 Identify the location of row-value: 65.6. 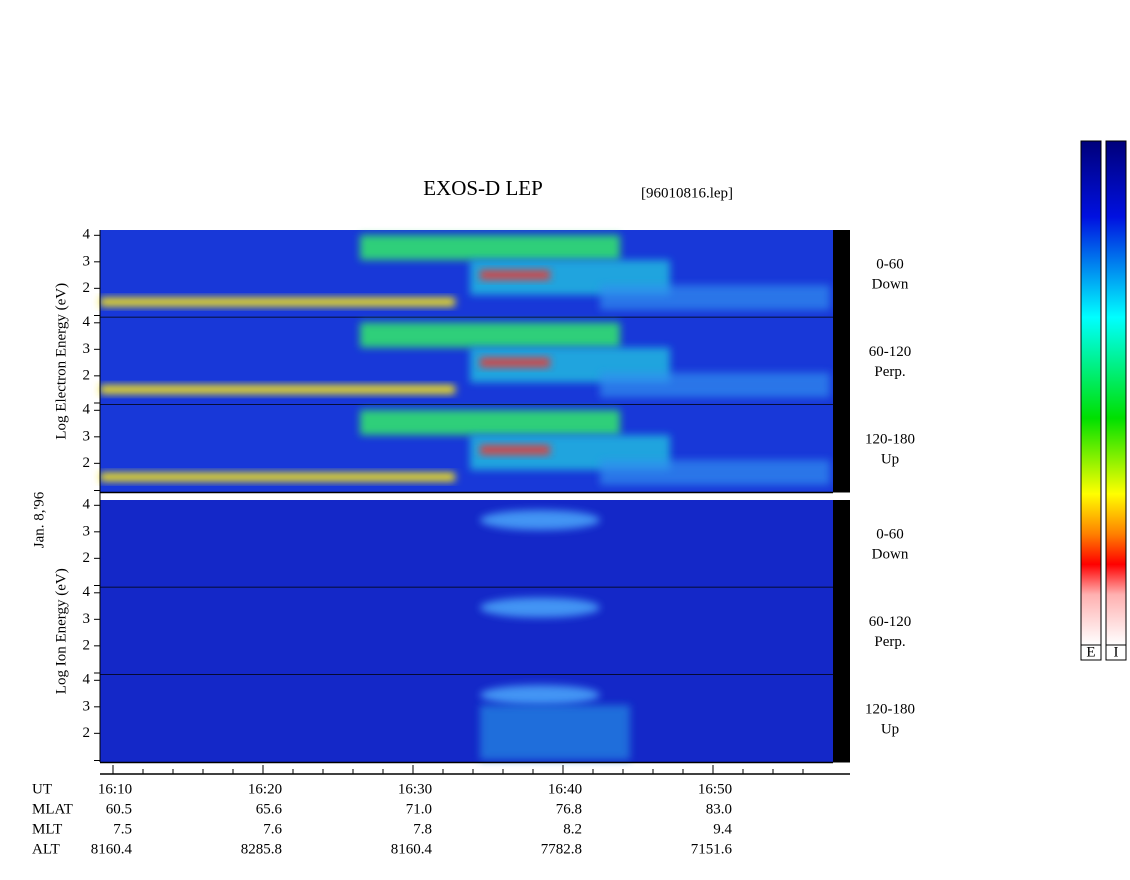
(269, 809).